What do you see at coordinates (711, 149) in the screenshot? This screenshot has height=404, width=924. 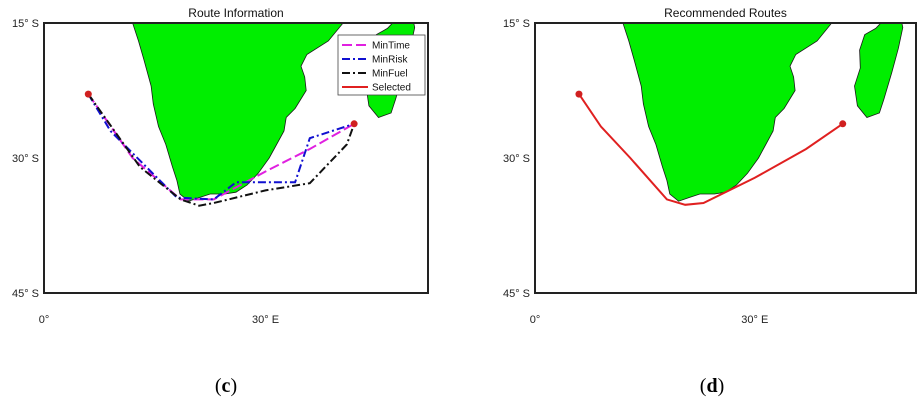 I see `route-selected` at bounding box center [711, 149].